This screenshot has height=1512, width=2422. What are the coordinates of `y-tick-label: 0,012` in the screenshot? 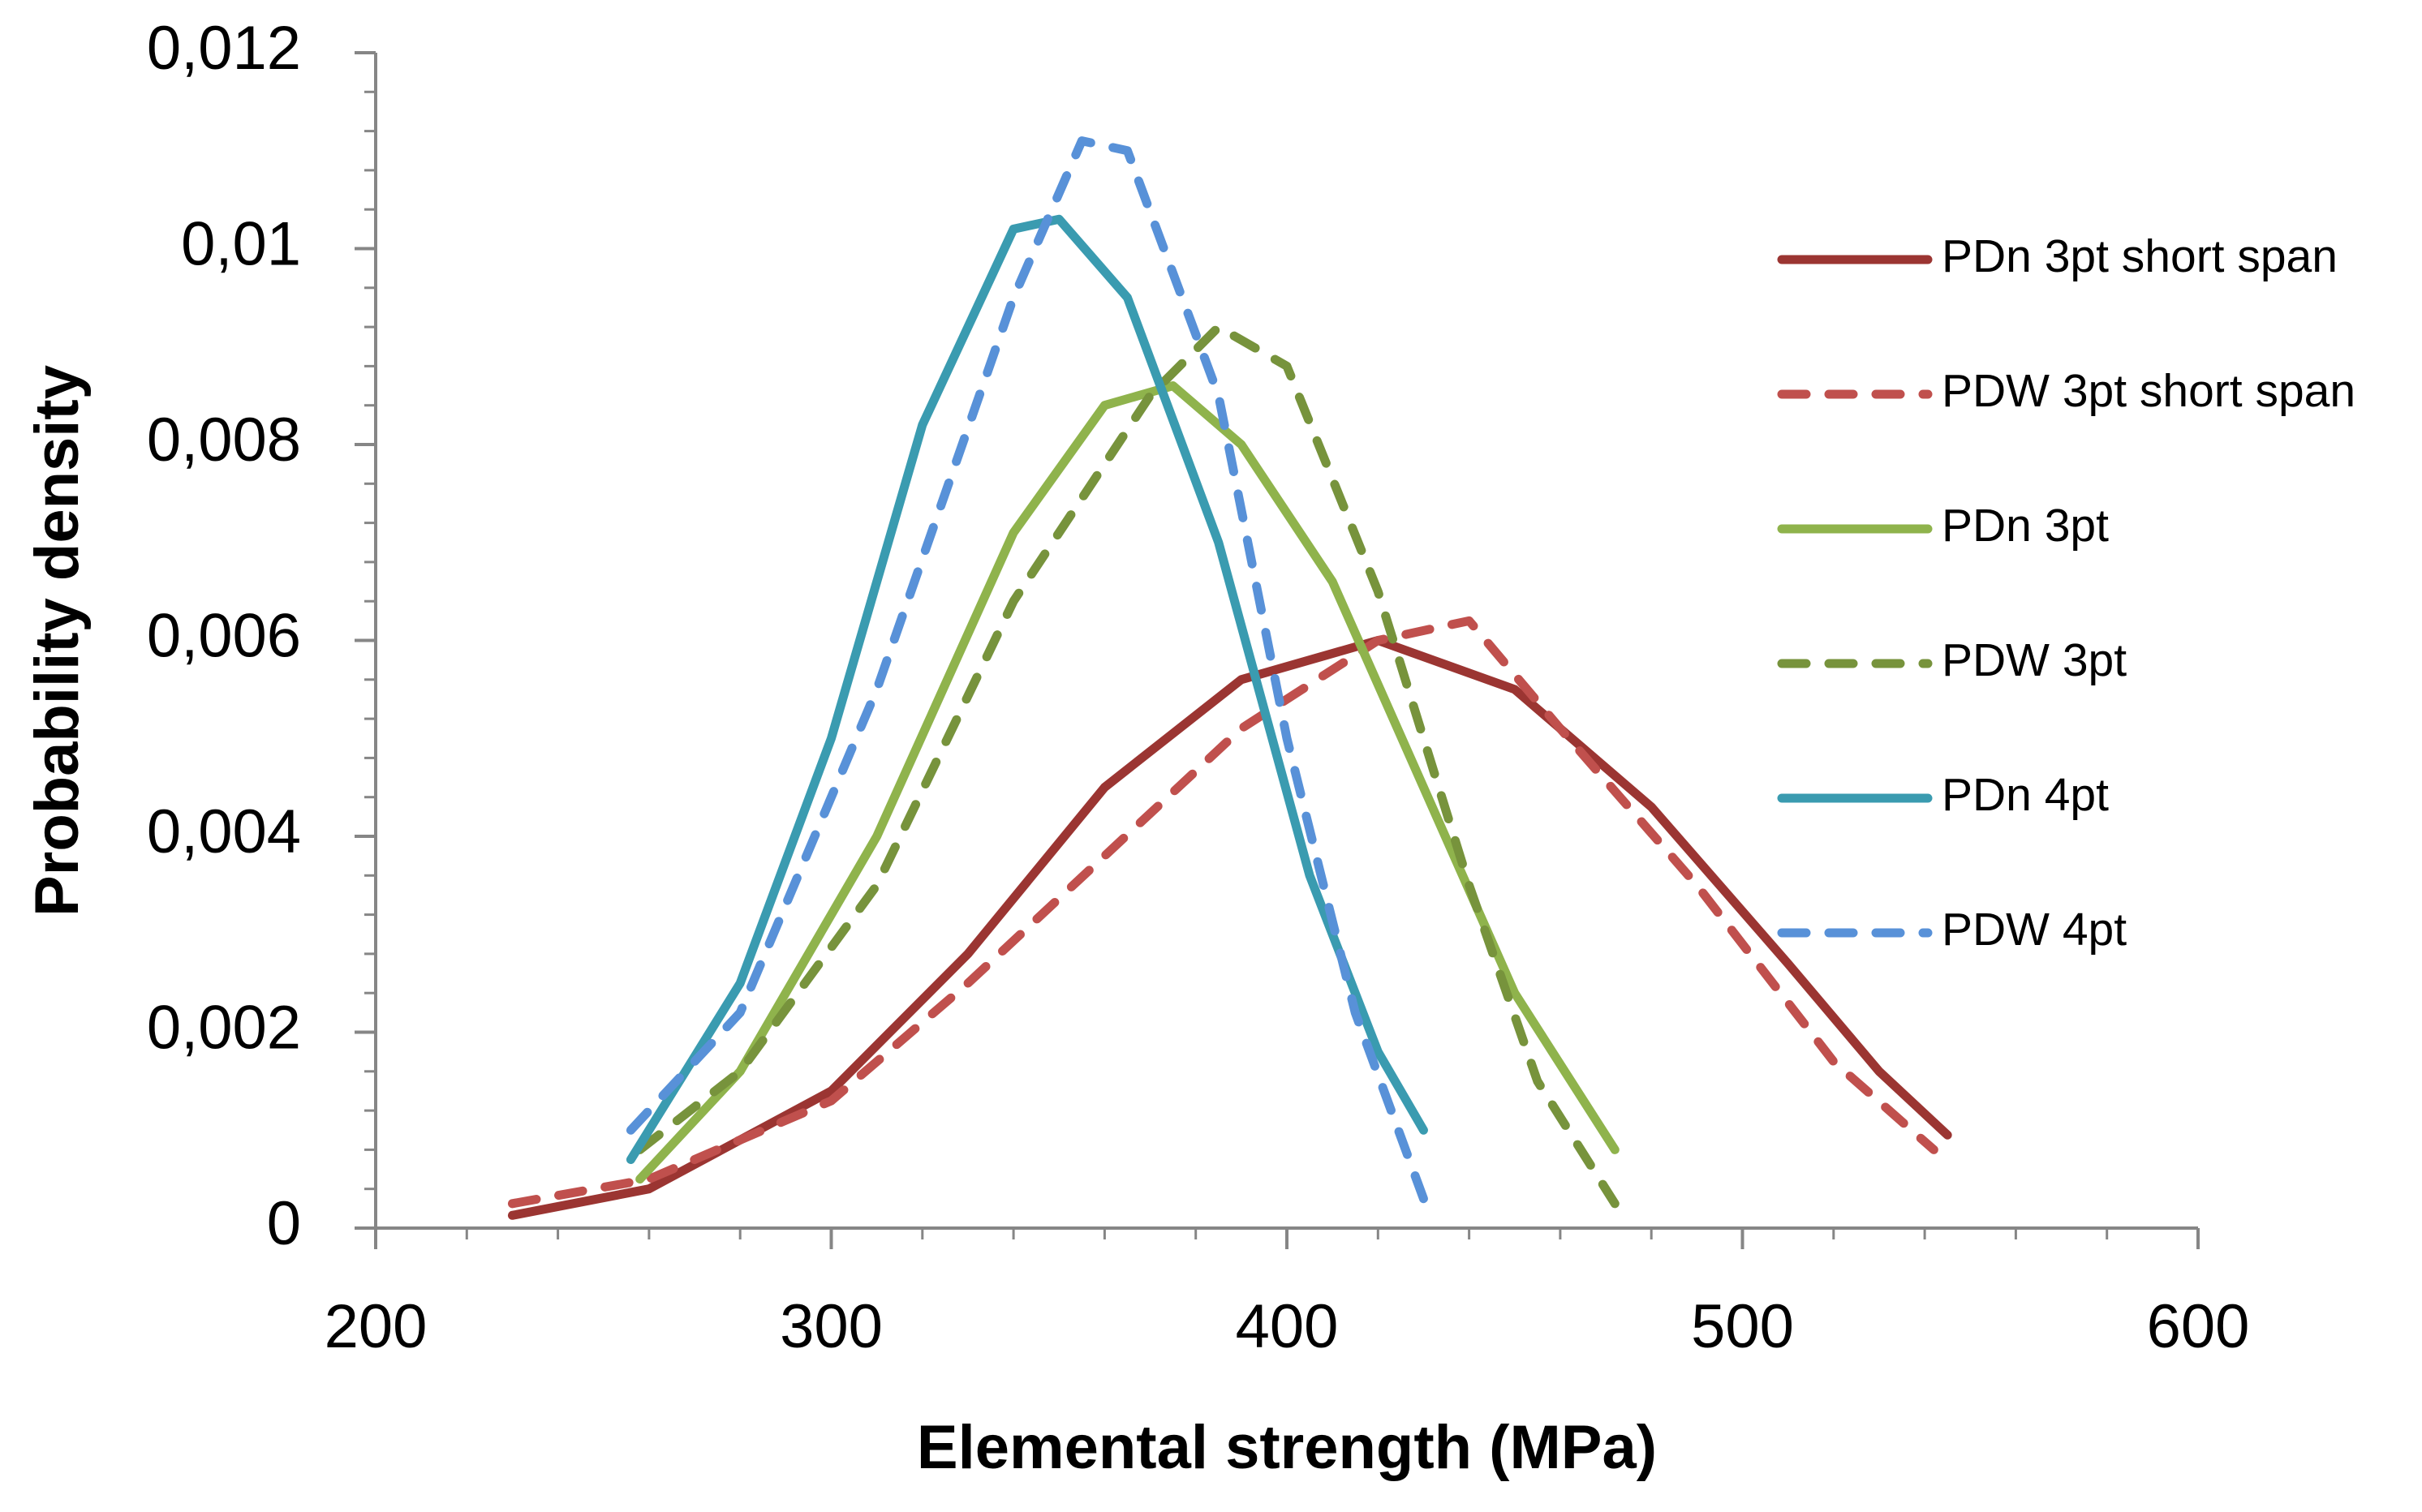 It's located at (224, 48).